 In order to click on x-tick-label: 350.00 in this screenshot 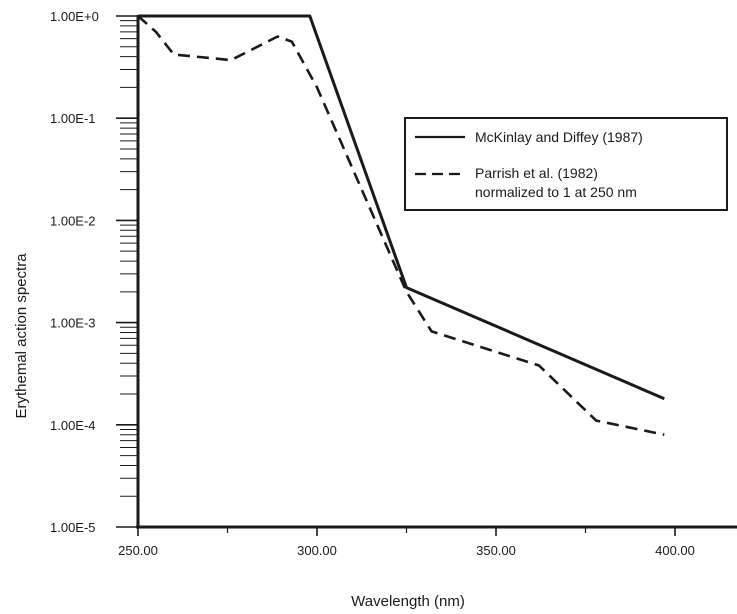, I will do `click(496, 550)`.